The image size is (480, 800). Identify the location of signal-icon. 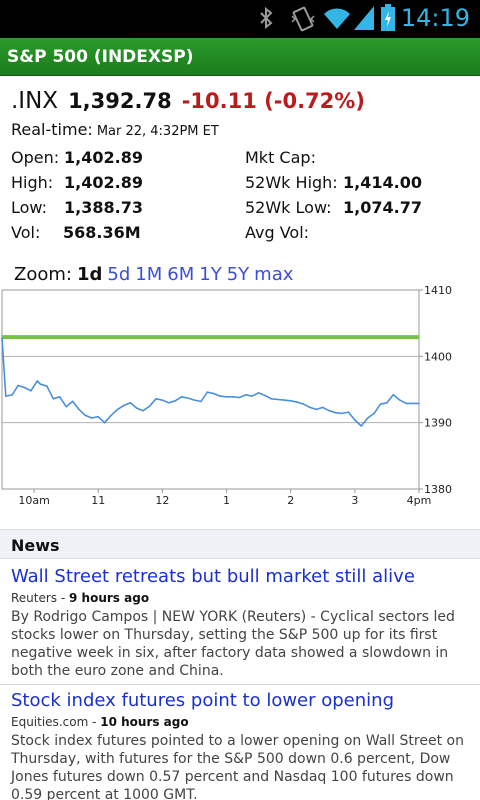
(364, 18).